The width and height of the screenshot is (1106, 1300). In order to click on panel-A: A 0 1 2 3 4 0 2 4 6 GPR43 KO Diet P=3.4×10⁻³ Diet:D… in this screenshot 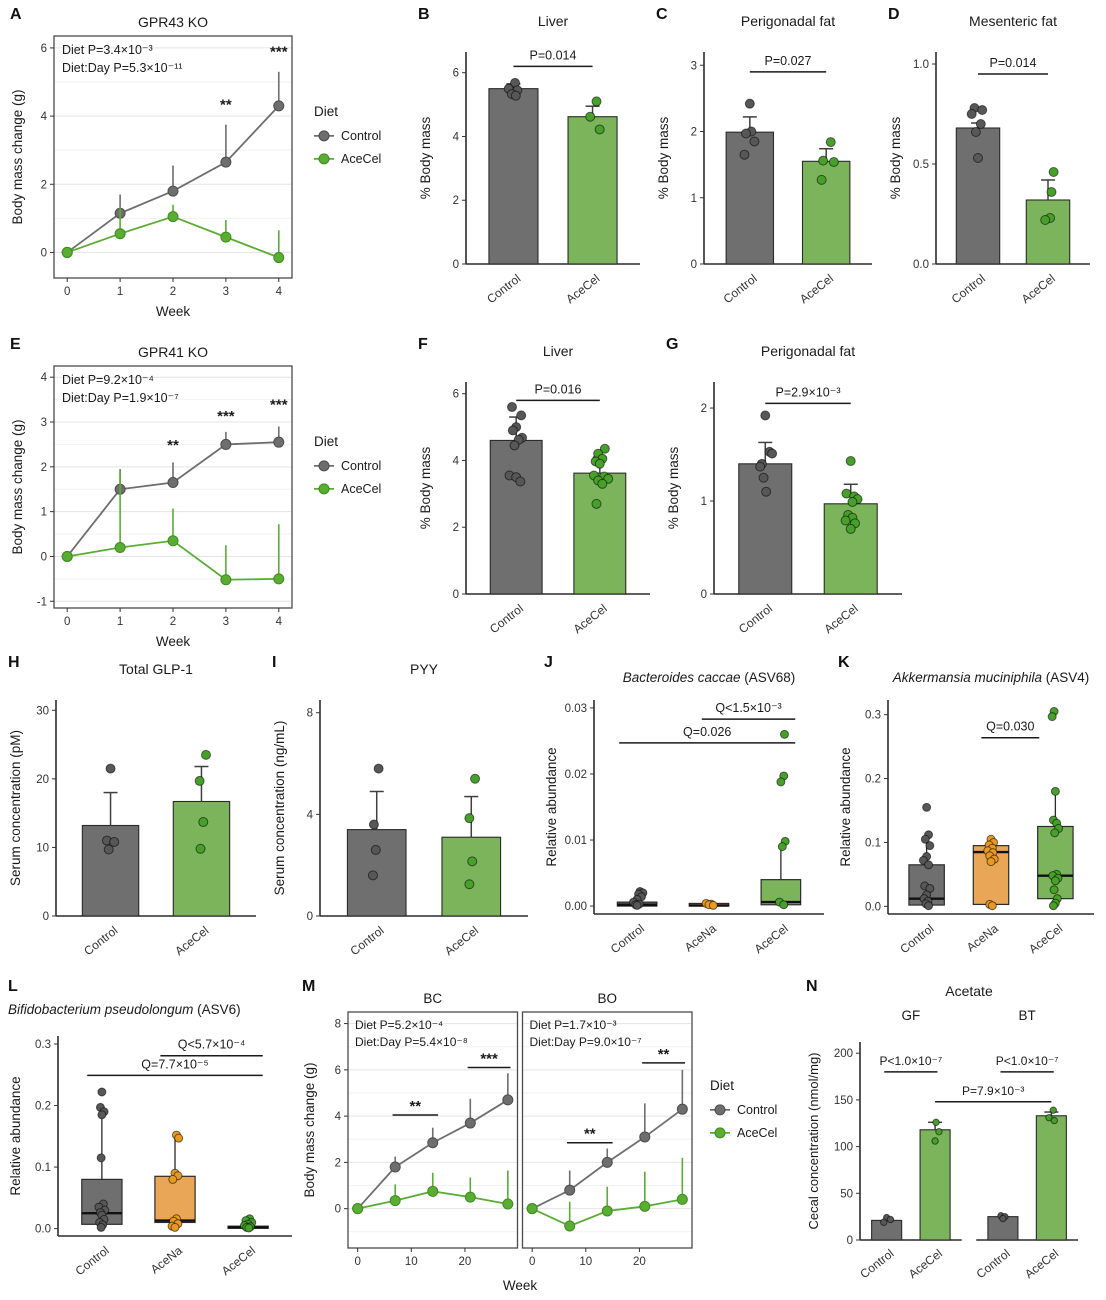, I will do `click(209, 165)`.